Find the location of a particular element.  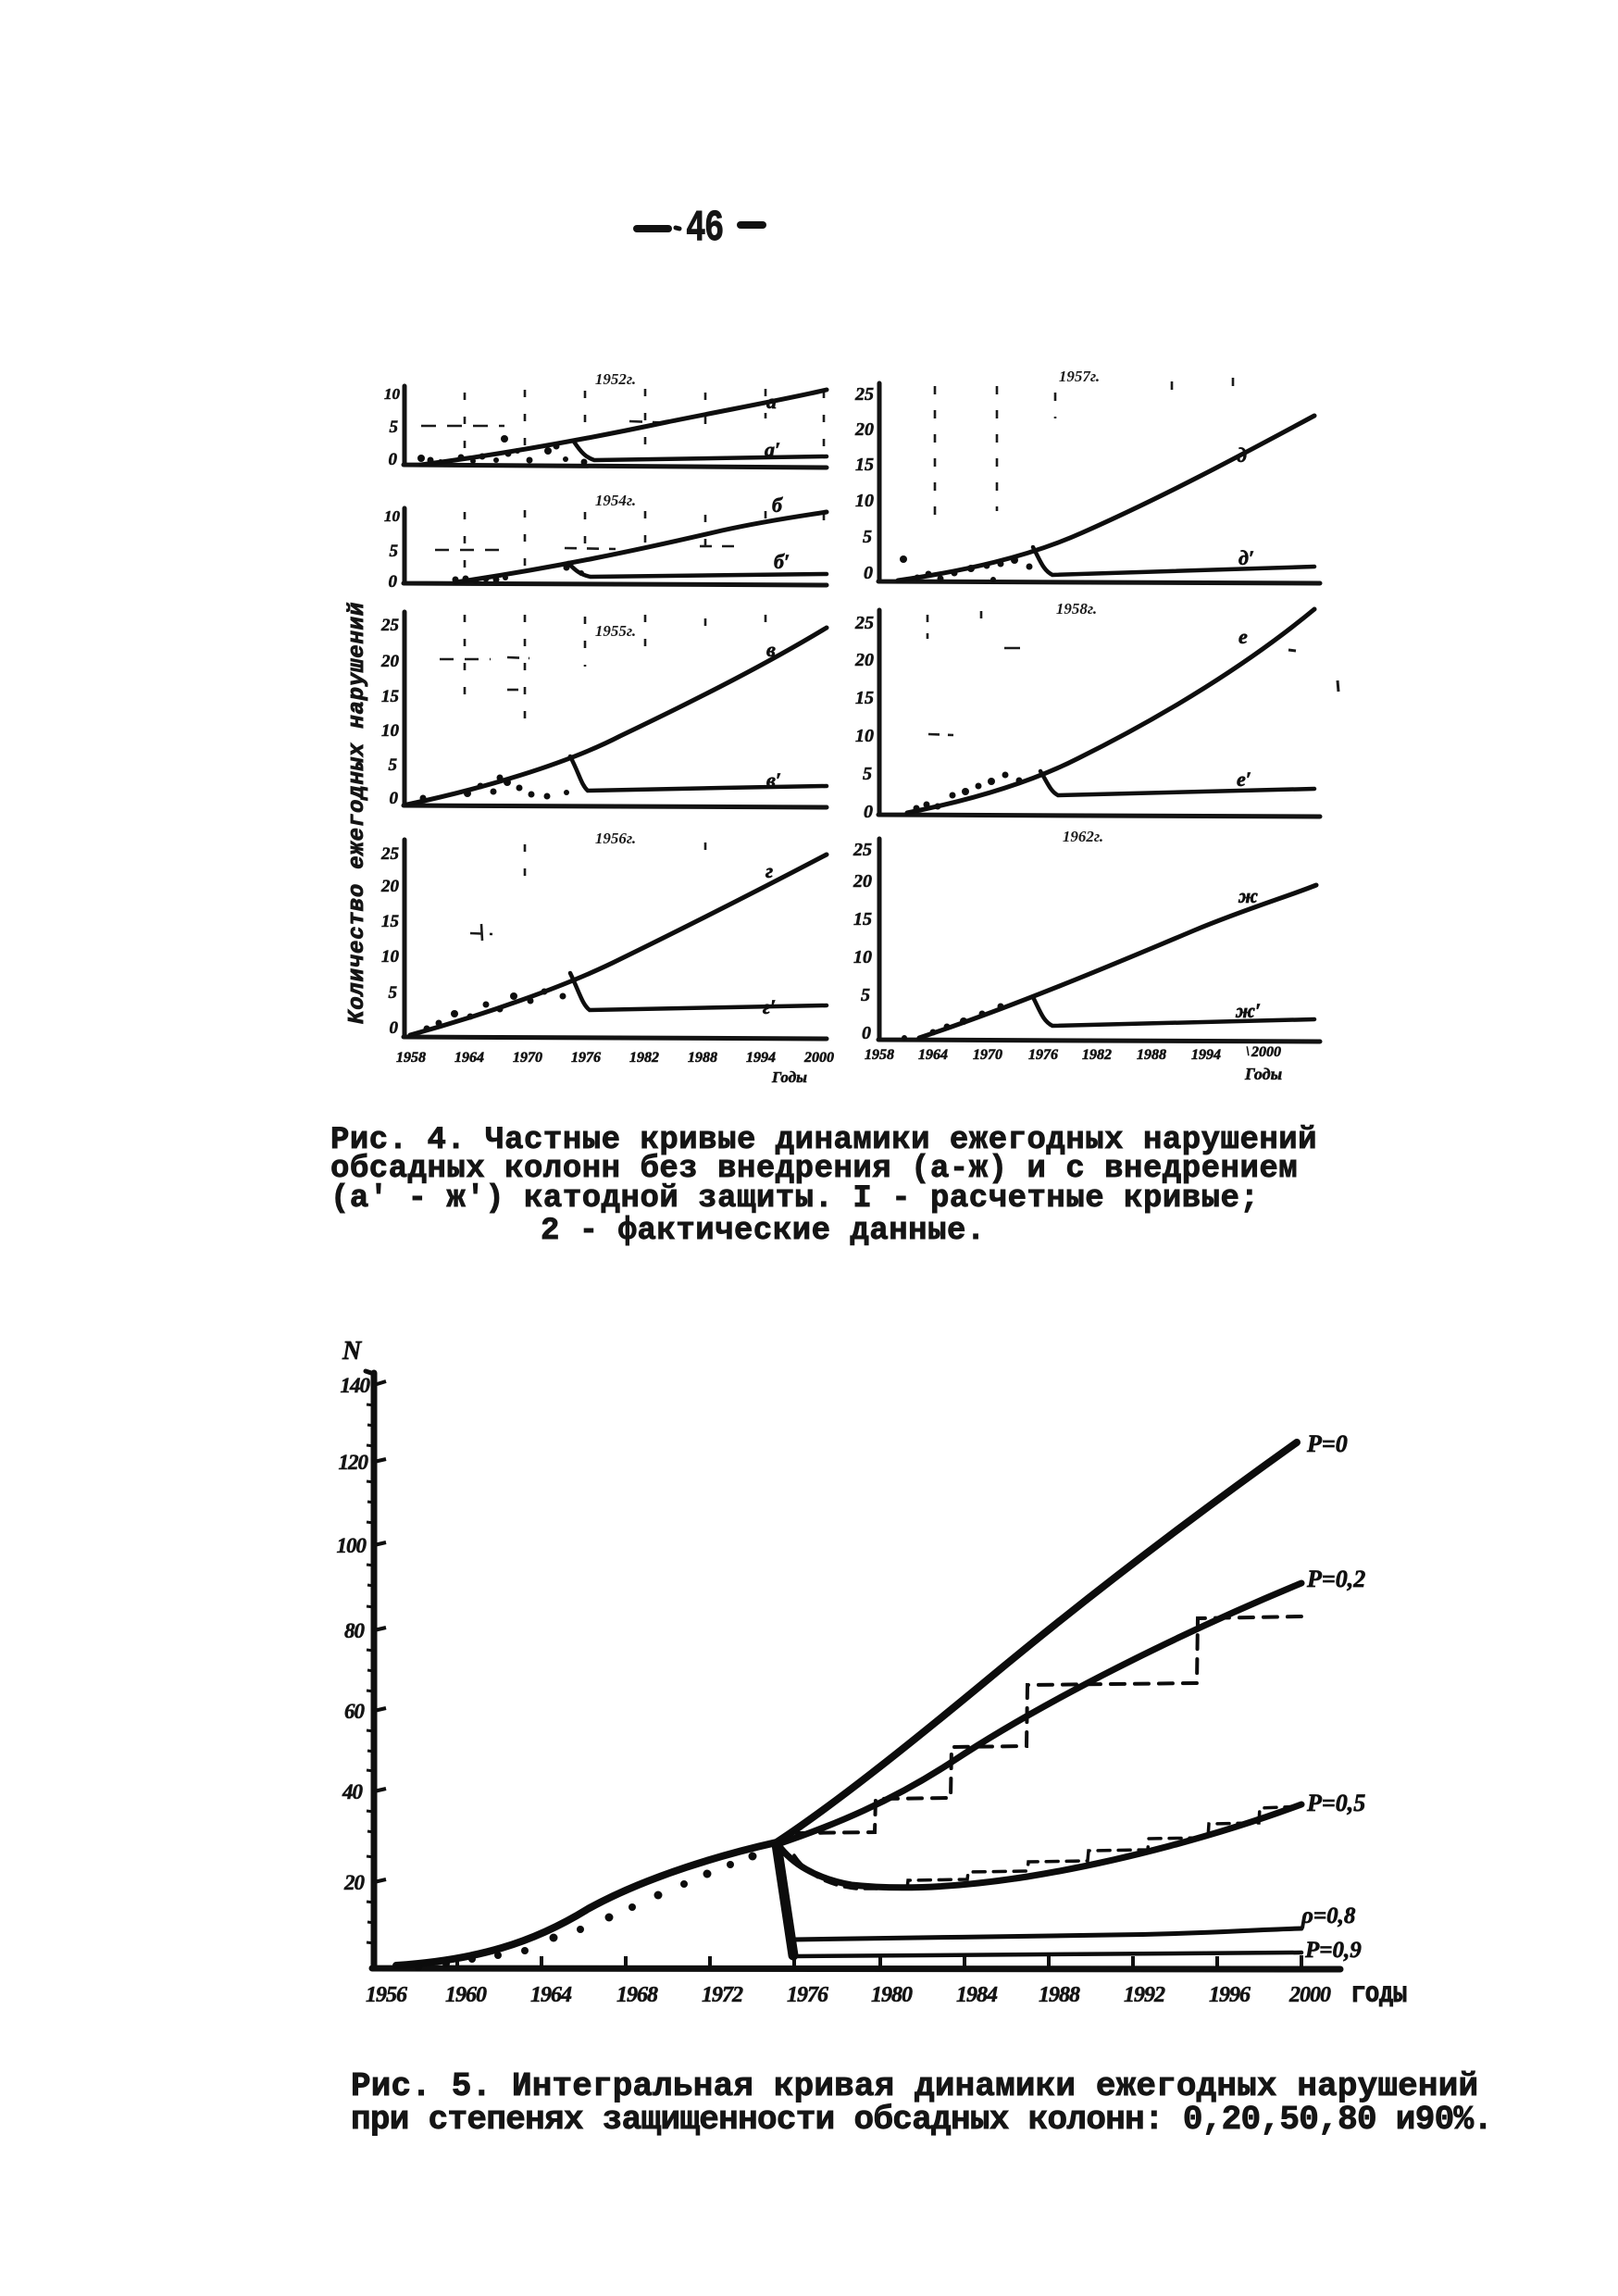

svg-text: б′ is located at coordinates (782, 561).